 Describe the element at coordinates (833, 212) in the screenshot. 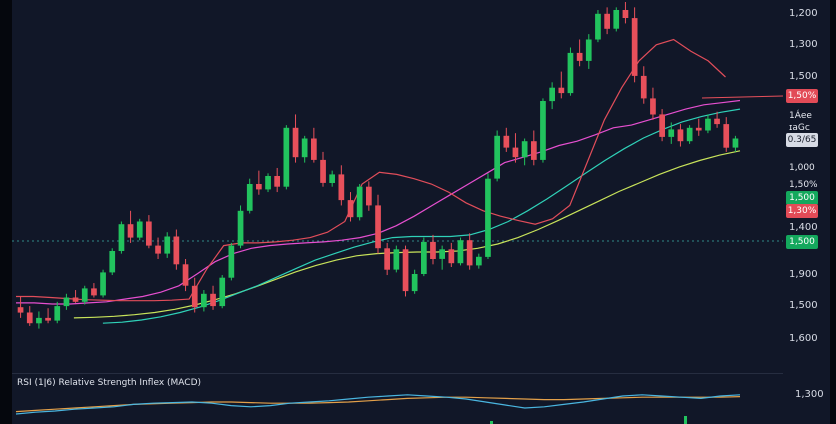

I see `right-bezel` at that location.